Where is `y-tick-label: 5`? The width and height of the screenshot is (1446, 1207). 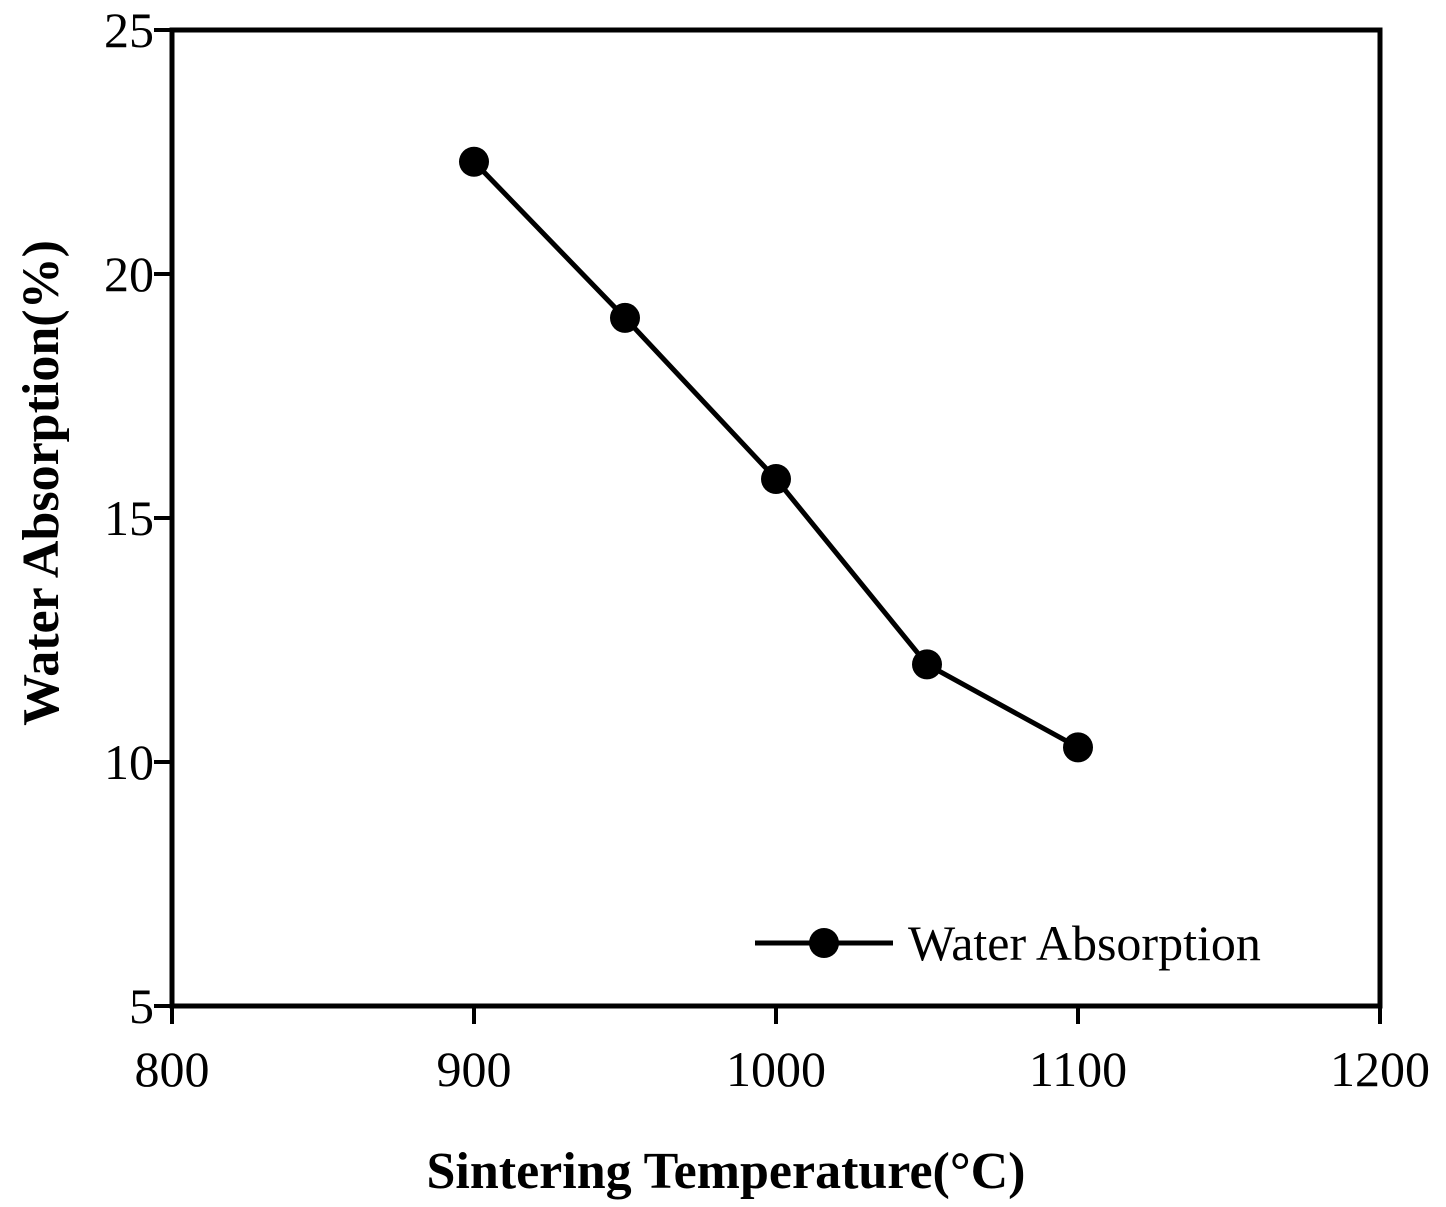
y-tick-label: 5 is located at coordinates (141, 1006).